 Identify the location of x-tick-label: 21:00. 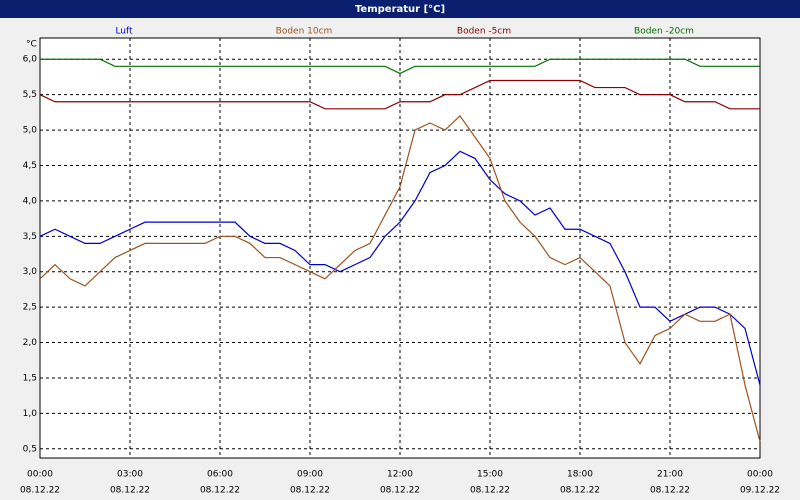
(670, 475).